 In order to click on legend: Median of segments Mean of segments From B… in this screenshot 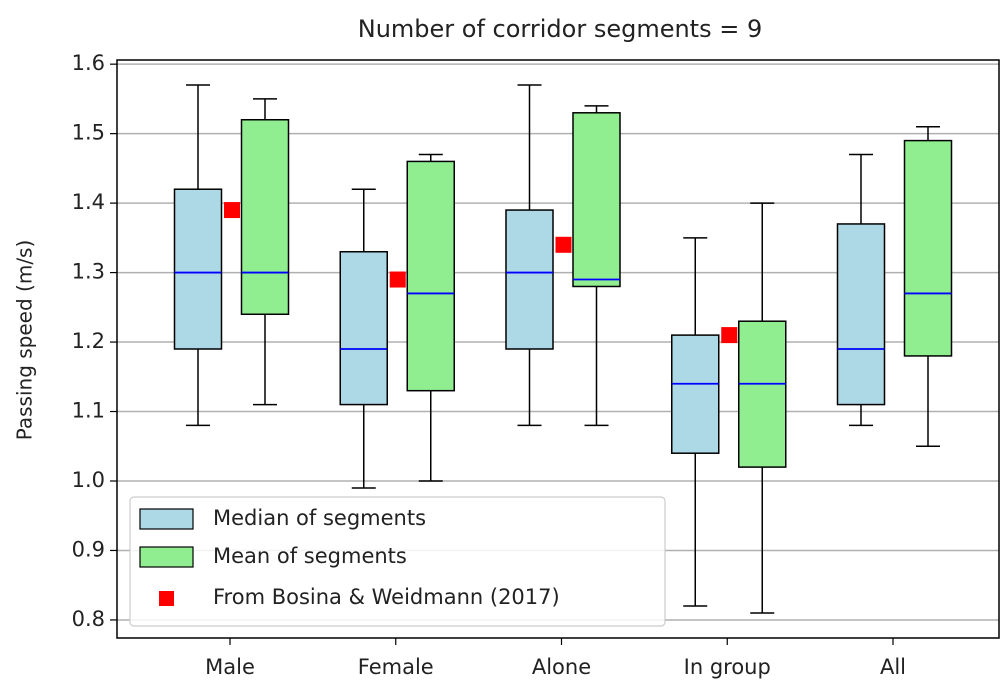, I will do `click(397, 561)`.